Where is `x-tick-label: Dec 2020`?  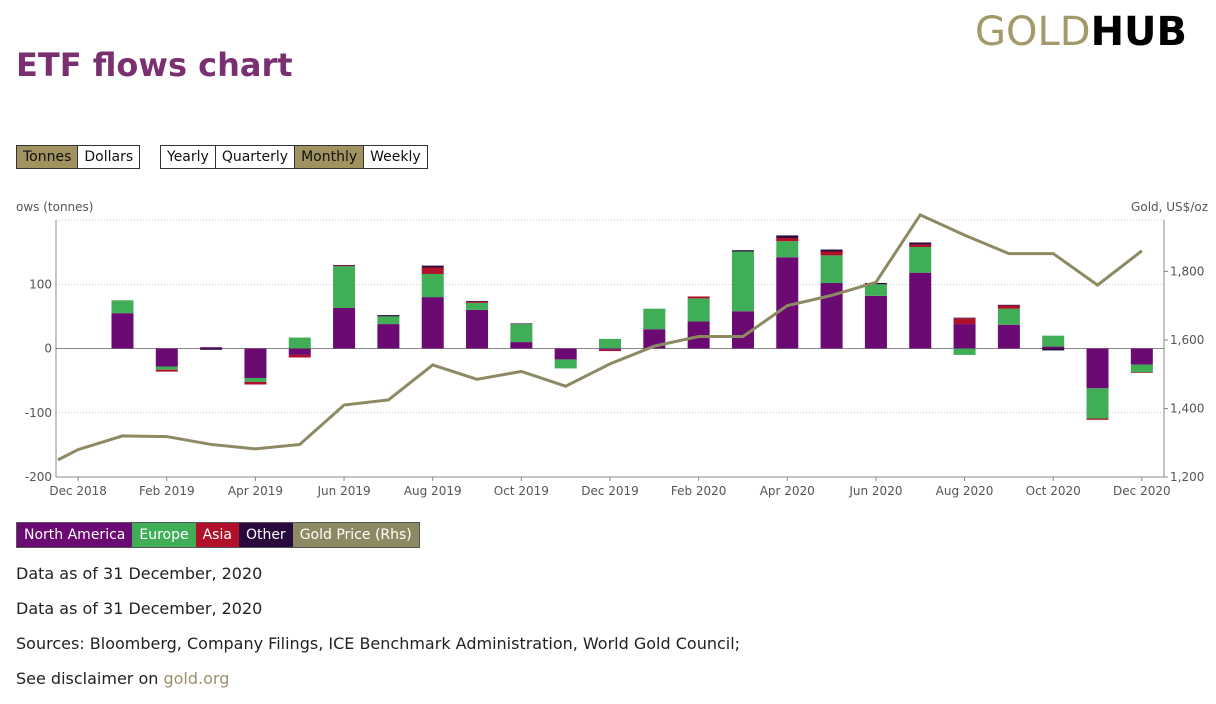 x-tick-label: Dec 2020 is located at coordinates (1142, 491).